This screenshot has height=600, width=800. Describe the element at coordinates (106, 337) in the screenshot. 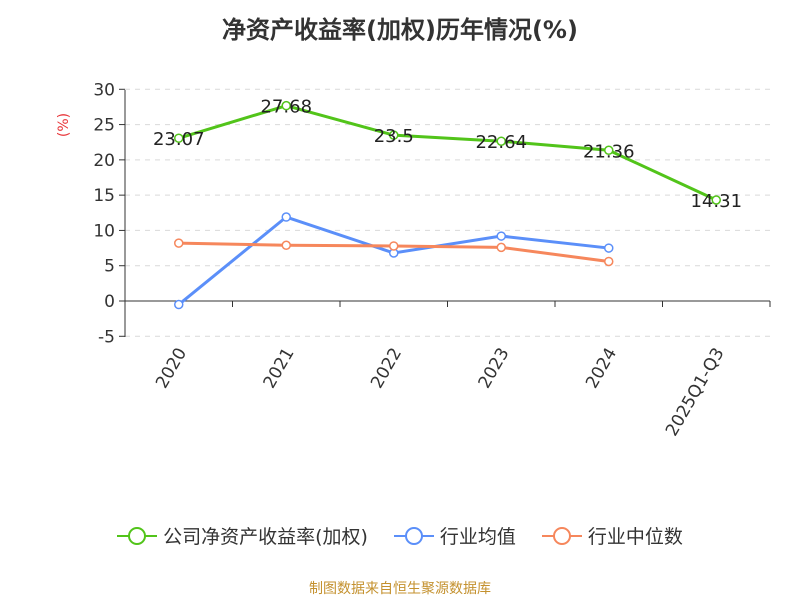

I see `y-tick-label: -5` at that location.